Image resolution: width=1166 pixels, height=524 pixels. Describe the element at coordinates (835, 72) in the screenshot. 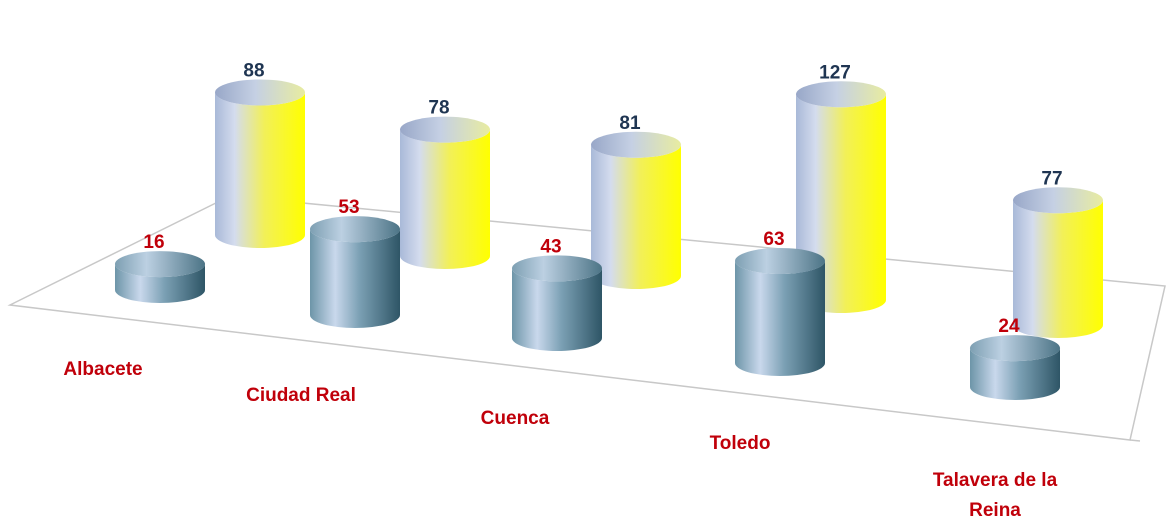

I see `data-label: 127` at that location.